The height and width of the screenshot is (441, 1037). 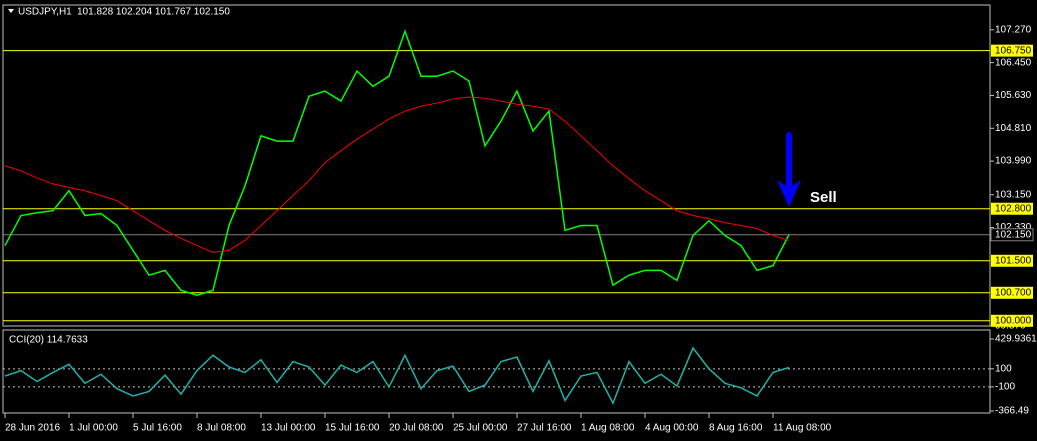 I want to click on current-price-bg, so click(x=1012, y=235).